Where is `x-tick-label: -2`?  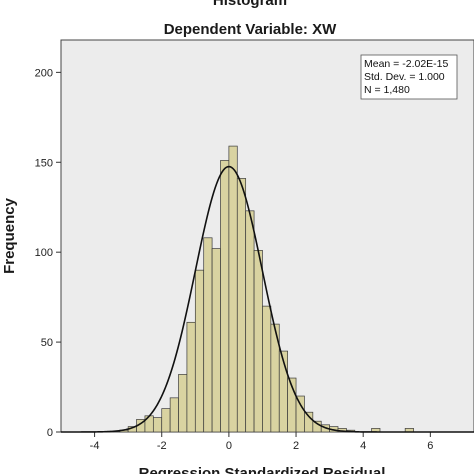
x-tick-label: -2 is located at coordinates (162, 446).